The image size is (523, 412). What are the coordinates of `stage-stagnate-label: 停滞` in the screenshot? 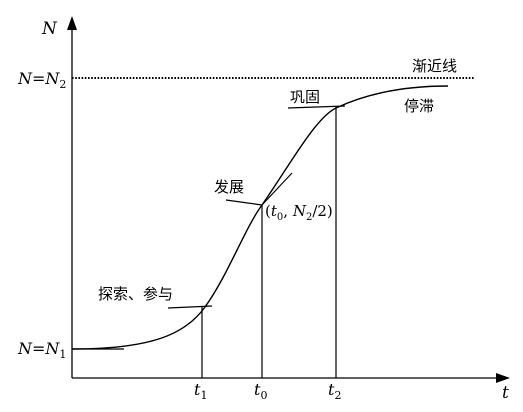 It's located at (419, 106).